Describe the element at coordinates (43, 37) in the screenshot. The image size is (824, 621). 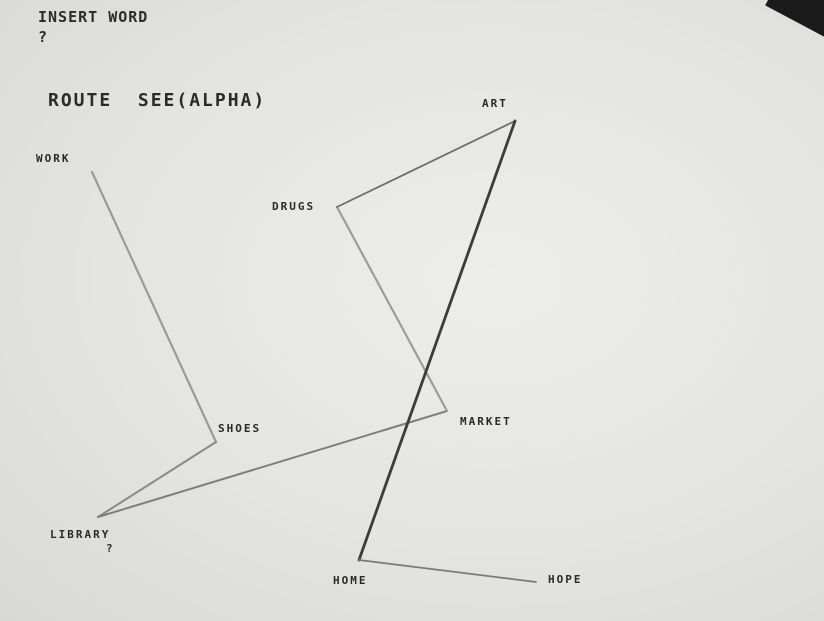
I see `input-cursor-marker: ?` at that location.